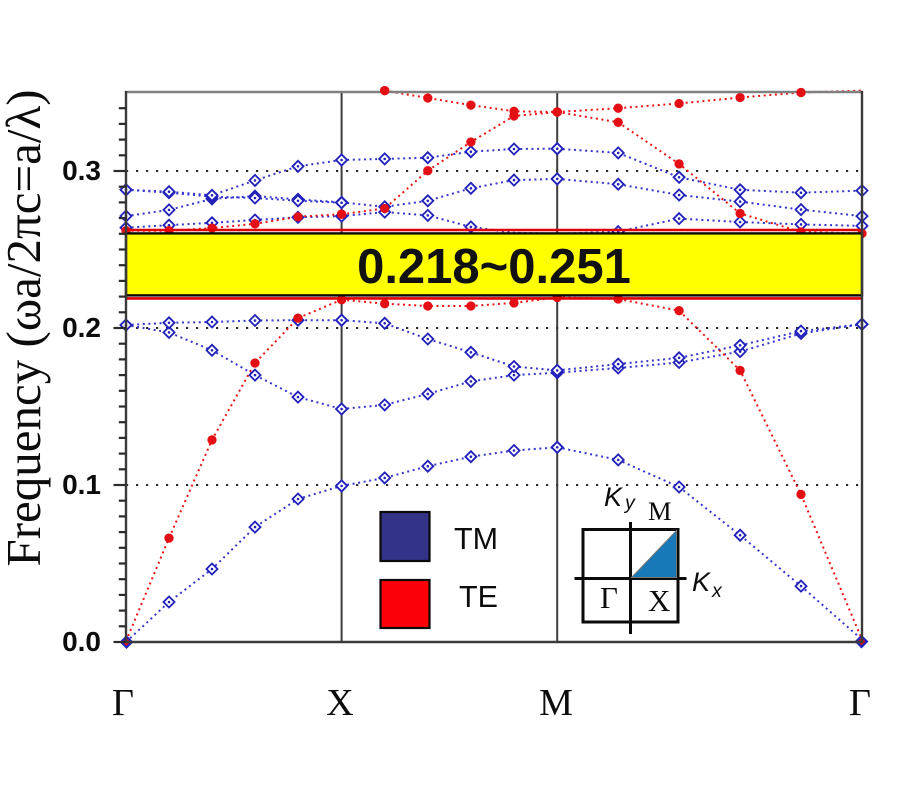 This screenshot has height=805, width=900. What do you see at coordinates (81, 327) in the screenshot?
I see `svg-text: 0.2` at bounding box center [81, 327].